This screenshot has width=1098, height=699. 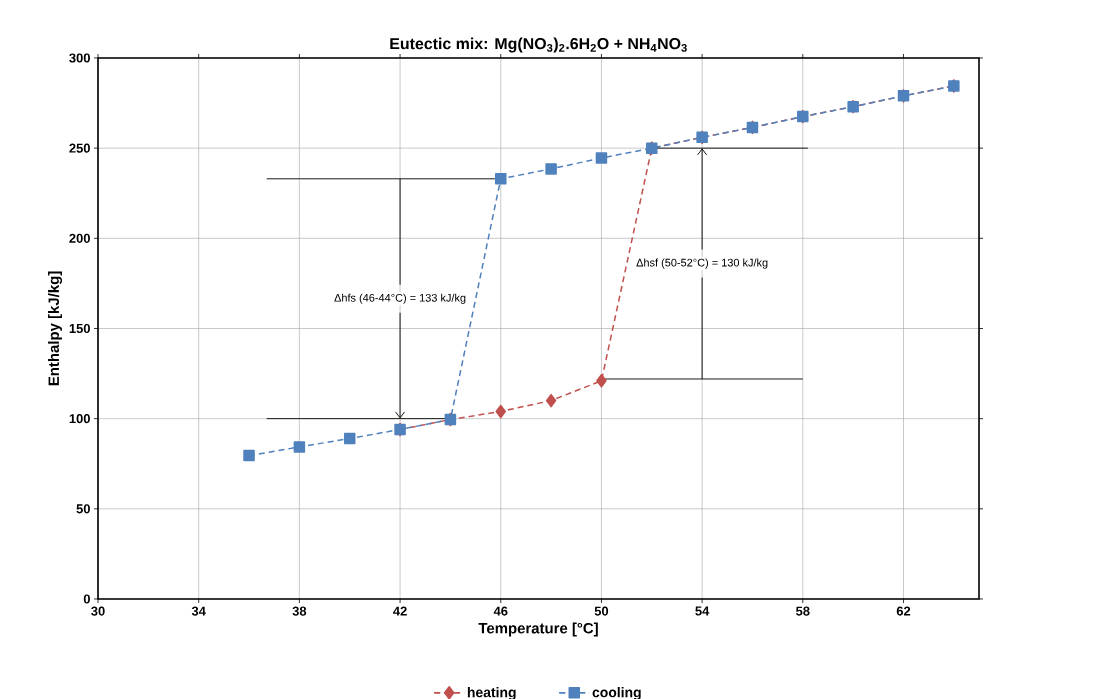 What do you see at coordinates (538, 629) in the screenshot?
I see `x-axis-title: Temperature [°C]` at bounding box center [538, 629].